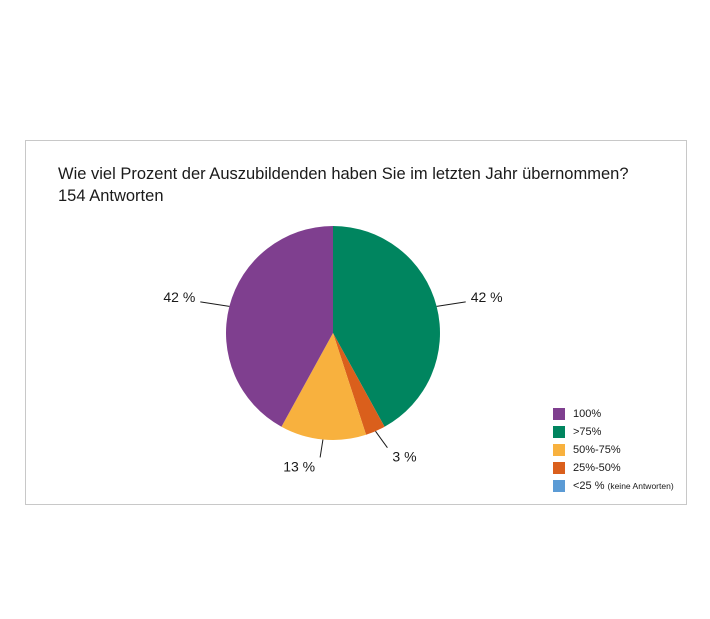  What do you see at coordinates (587, 432) in the screenshot?
I see `legend-label: >75%` at bounding box center [587, 432].